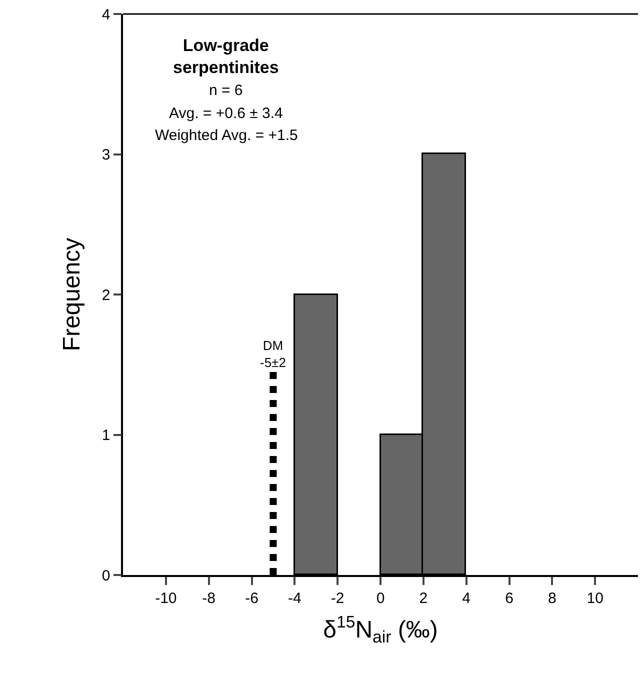 This screenshot has width=640, height=693. What do you see at coordinates (226, 135) in the screenshot?
I see `annotation: Weighted Avg. = +1.5` at bounding box center [226, 135].